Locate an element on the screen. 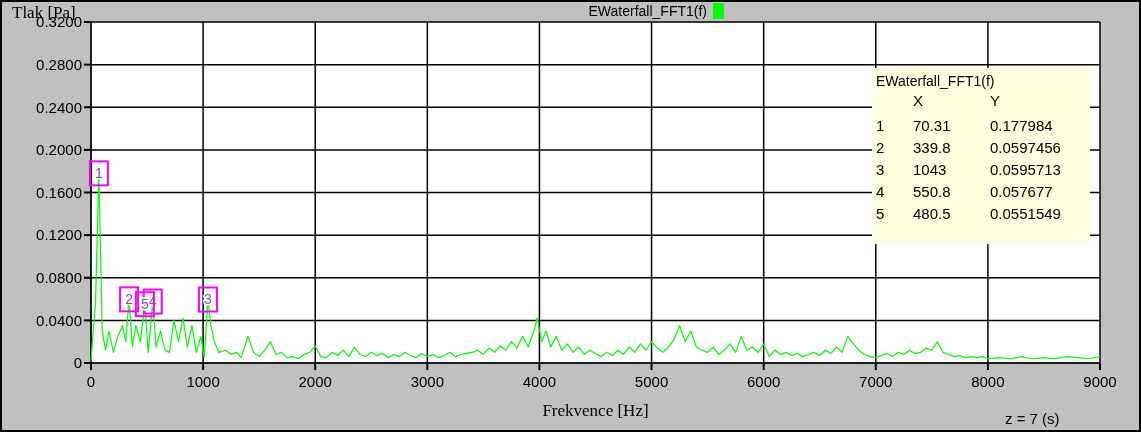 The image size is (1141, 432). y-tick-label: 0.0800 is located at coordinates (59, 277).